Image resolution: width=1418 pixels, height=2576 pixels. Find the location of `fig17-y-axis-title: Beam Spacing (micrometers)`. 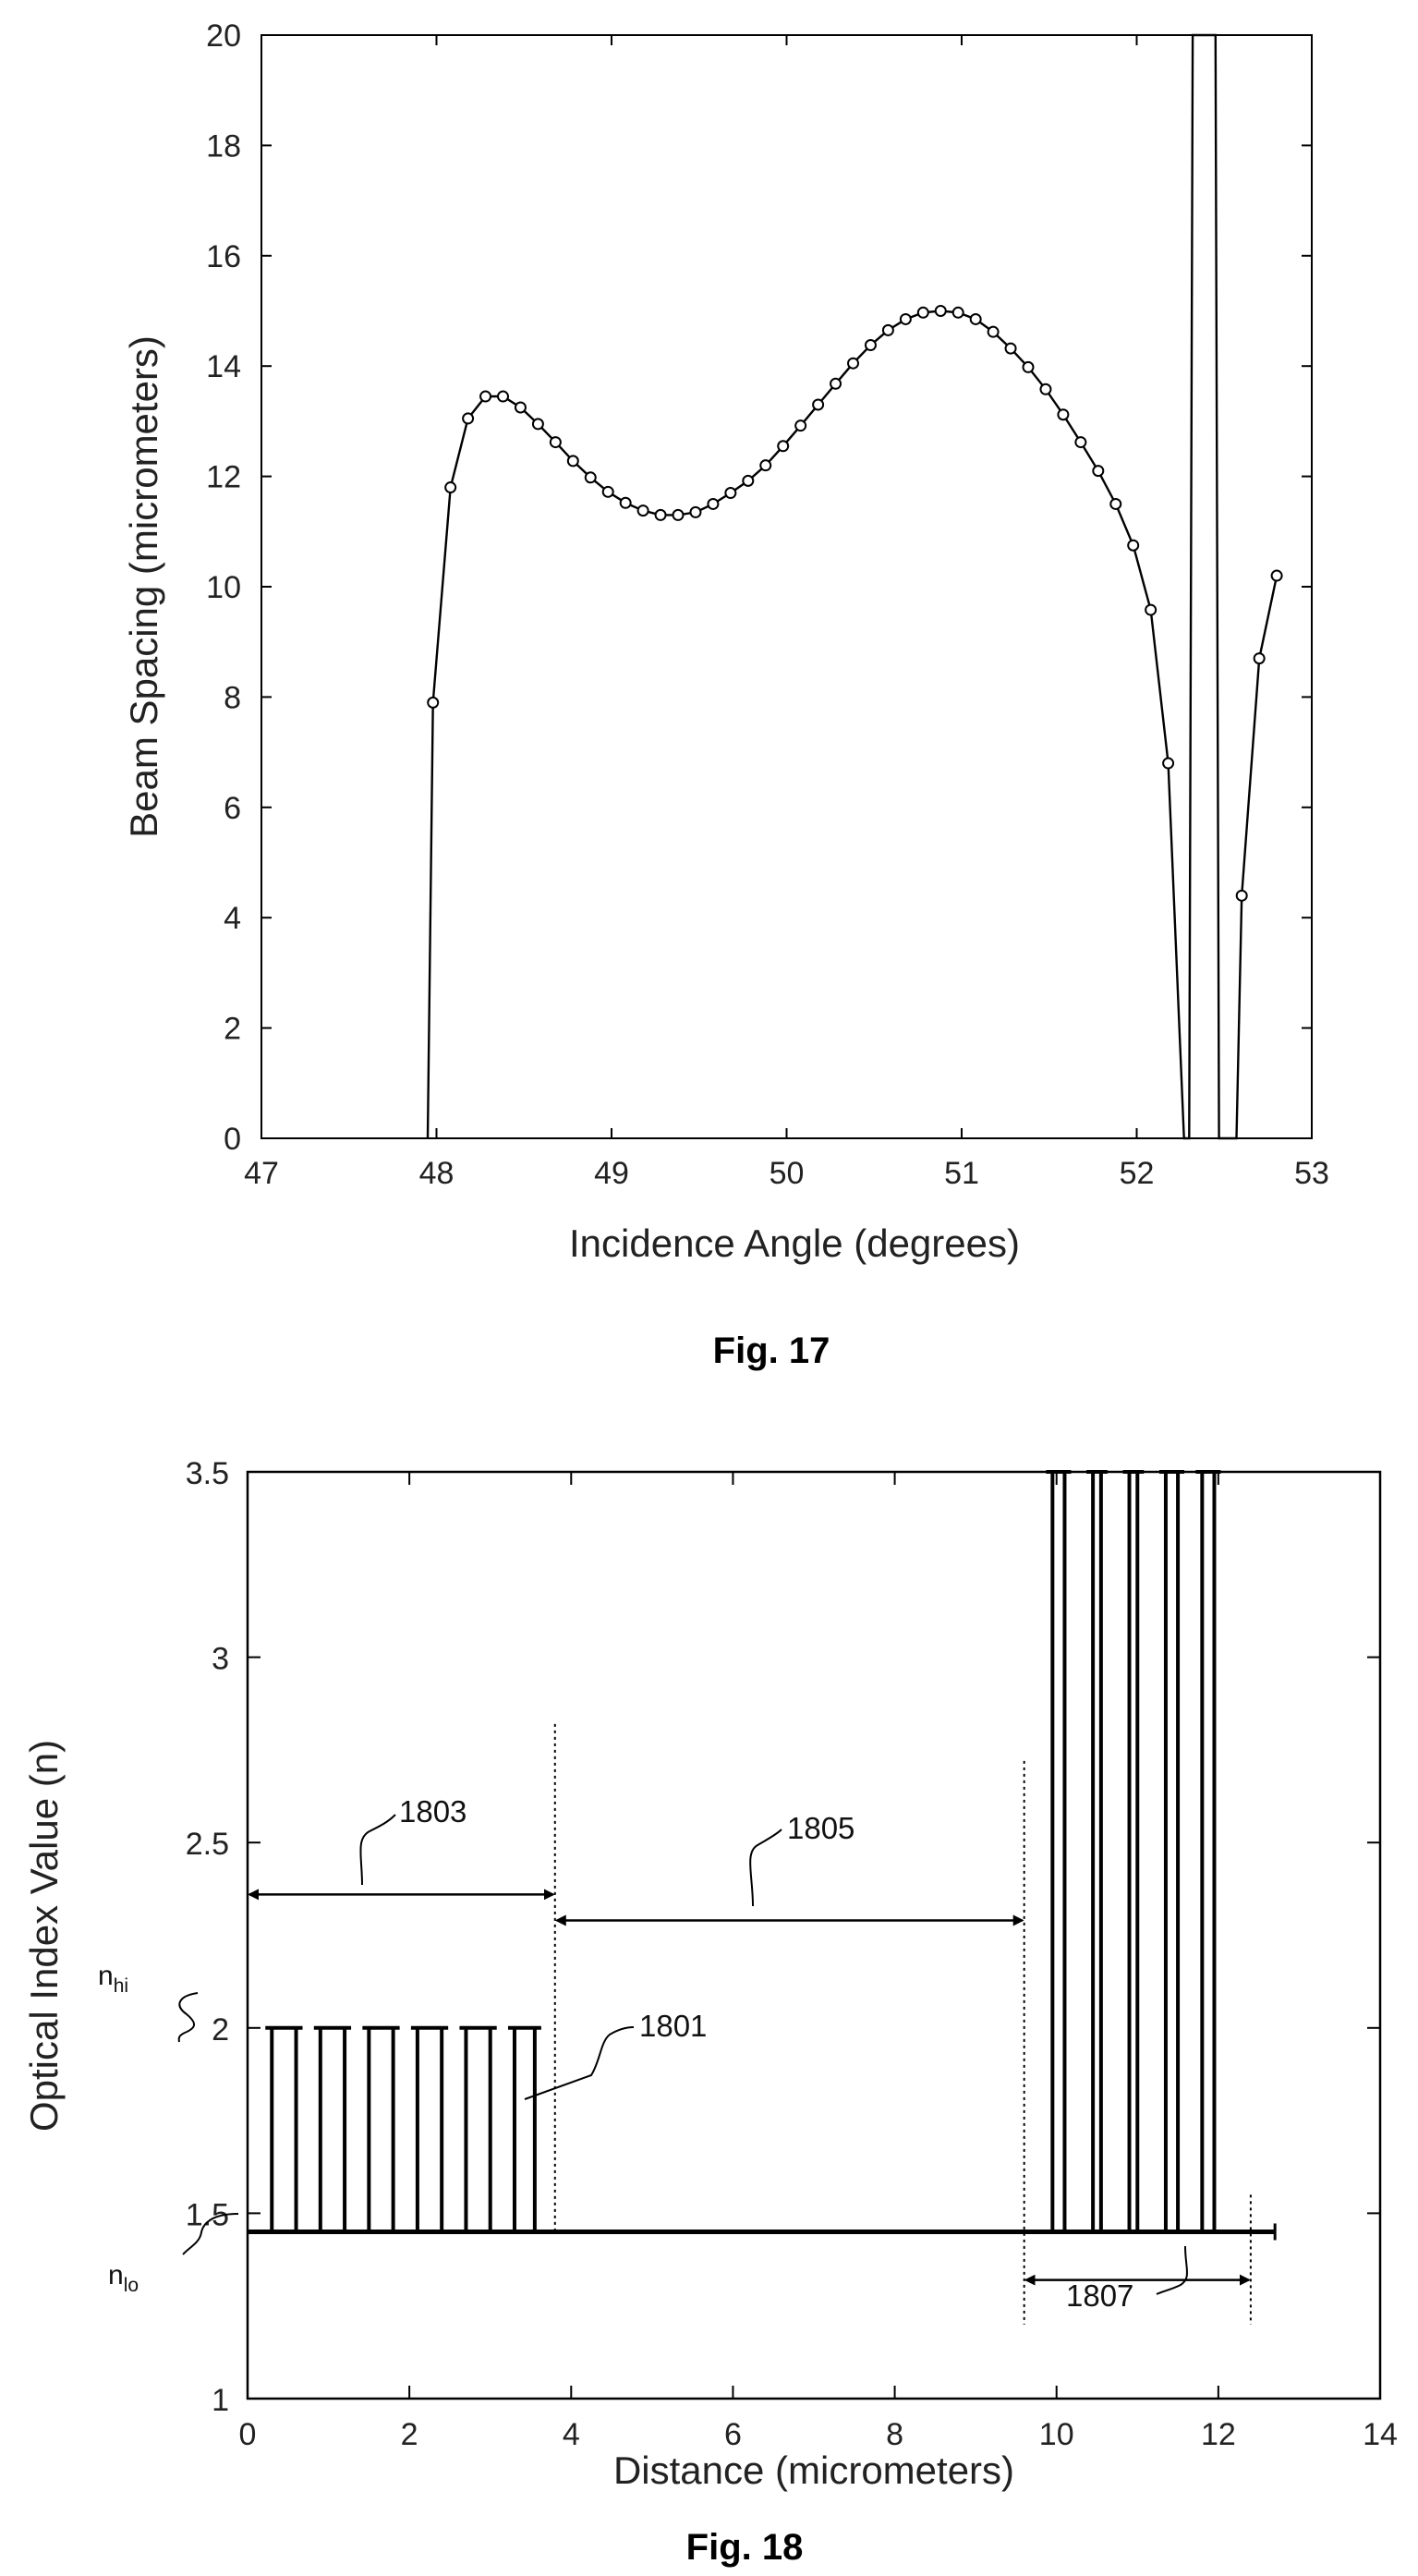

fig17-y-axis-title: Beam Spacing (micrometers) is located at coordinates (143, 586).